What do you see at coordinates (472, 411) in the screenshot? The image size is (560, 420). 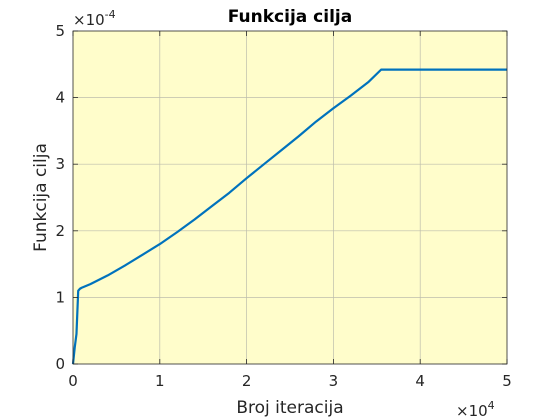 I see `x-multiplier-base: ×10` at bounding box center [472, 411].